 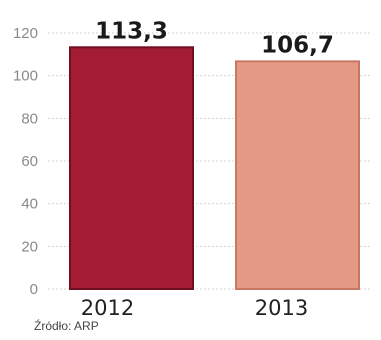 I want to click on y-tick-label: 80, so click(x=29, y=118).